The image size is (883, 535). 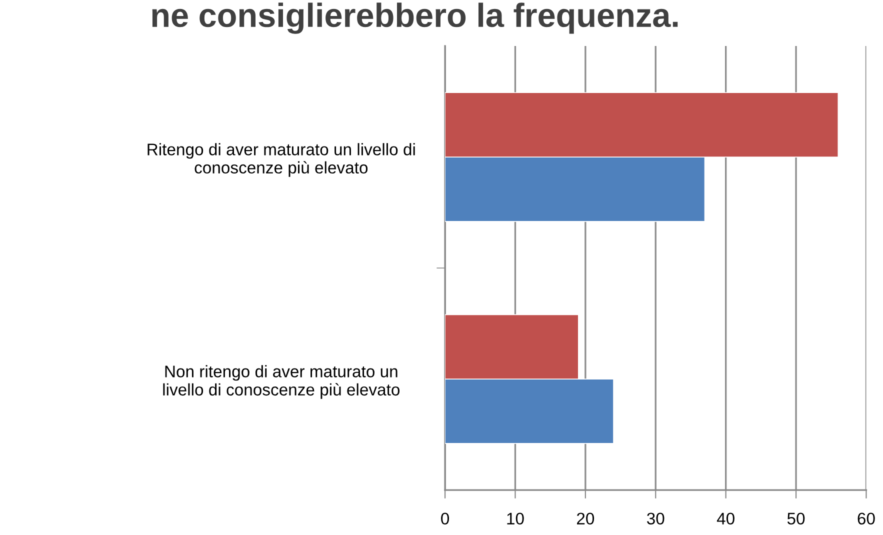 I want to click on y-tick-label: Ritengo di aver maturato un livello di conoscenze più elevato, so click(x=281, y=160).